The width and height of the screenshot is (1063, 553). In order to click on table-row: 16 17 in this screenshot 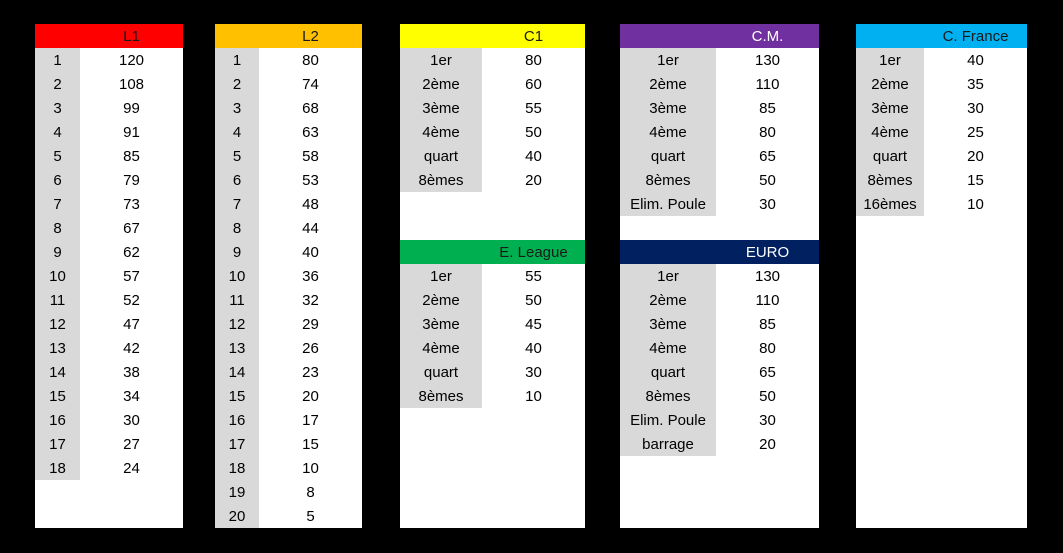, I will do `click(288, 420)`.